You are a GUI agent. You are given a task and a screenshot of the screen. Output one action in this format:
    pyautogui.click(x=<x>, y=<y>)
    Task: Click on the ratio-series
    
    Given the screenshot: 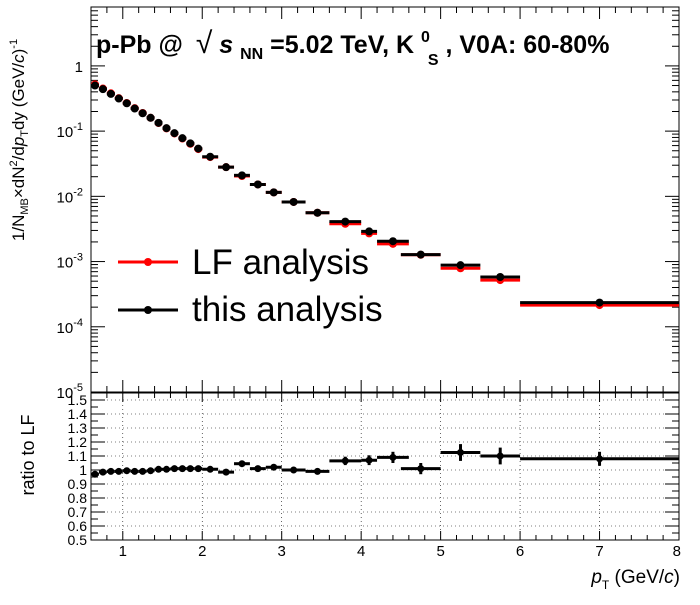 What is the action you would take?
    pyautogui.click(x=385, y=461)
    